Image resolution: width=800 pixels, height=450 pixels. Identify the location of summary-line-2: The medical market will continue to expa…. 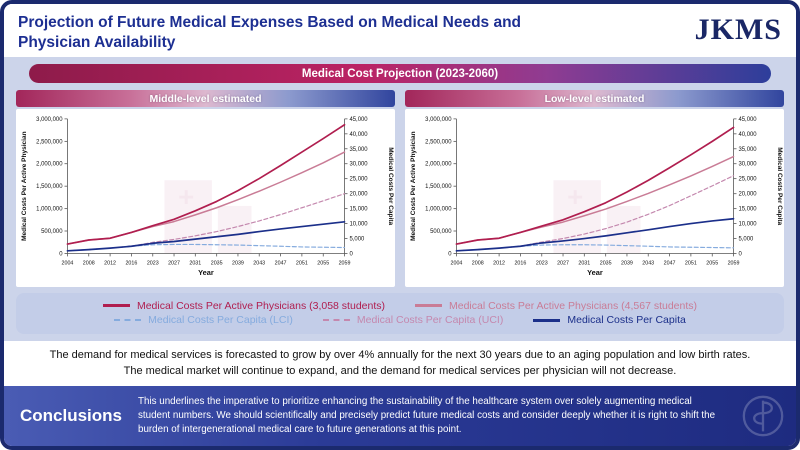
(400, 370).